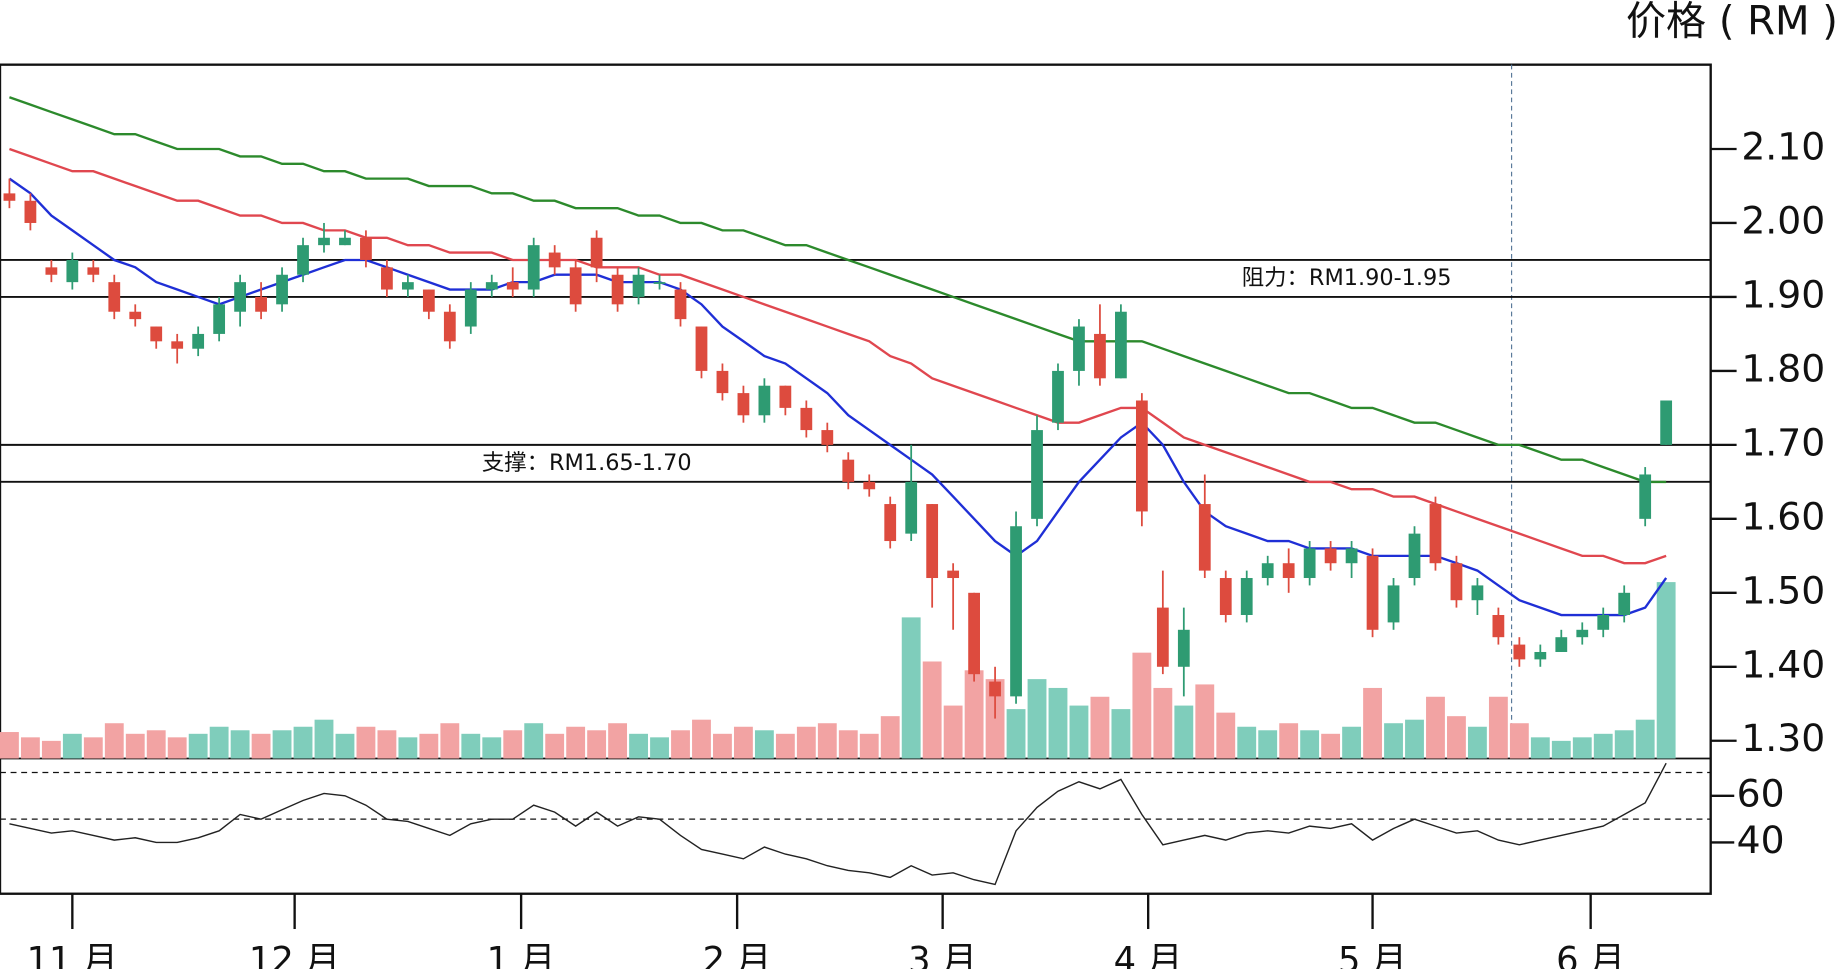 This screenshot has height=969, width=1845. I want to click on annotation: 支撑：RM1.65-1.70, so click(587, 463).